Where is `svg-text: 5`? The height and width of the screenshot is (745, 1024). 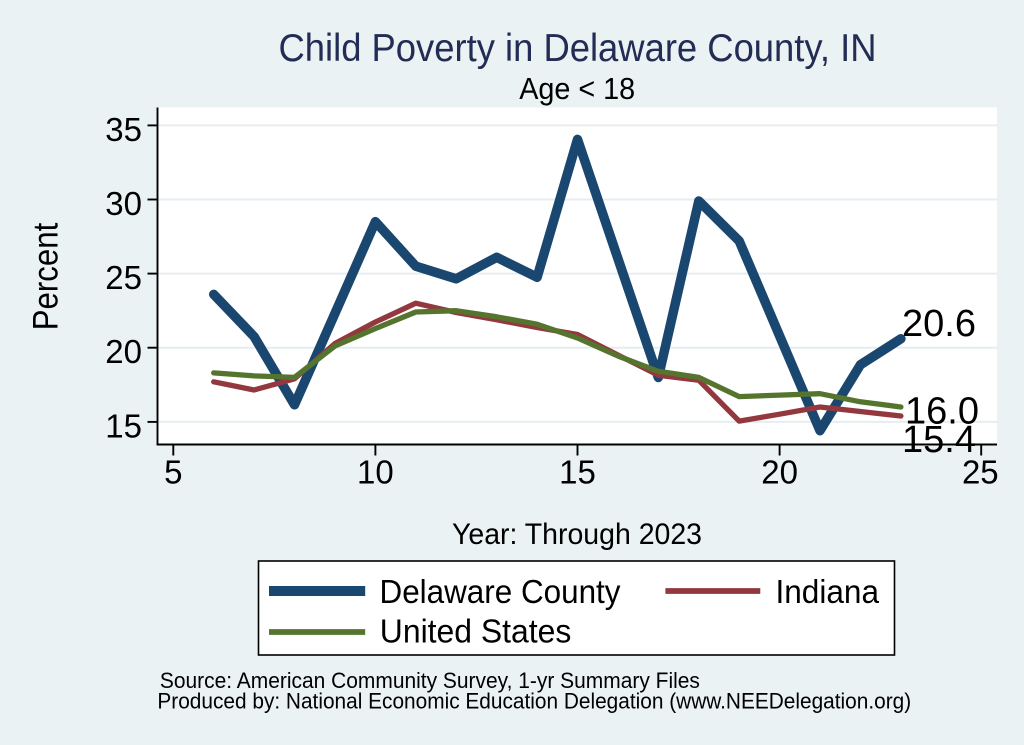
svg-text: 5 is located at coordinates (173, 472).